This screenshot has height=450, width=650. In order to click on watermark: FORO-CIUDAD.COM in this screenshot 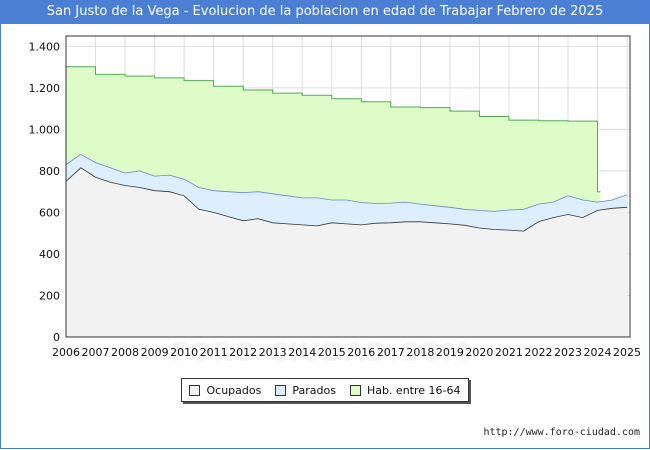, I will do `click(320, 353)`.